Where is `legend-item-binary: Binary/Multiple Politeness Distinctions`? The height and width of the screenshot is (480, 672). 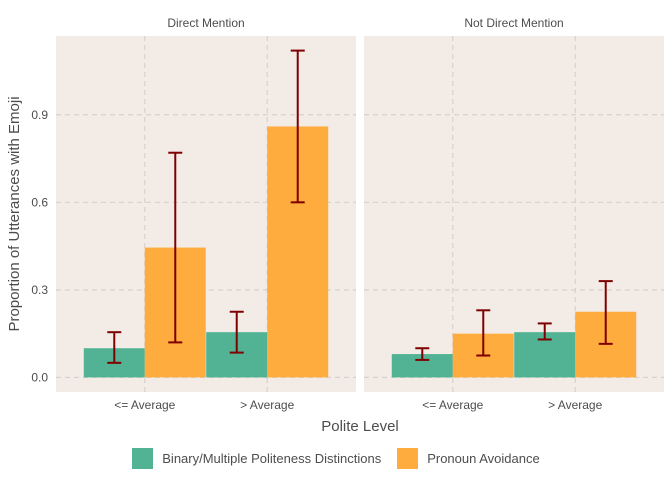
legend-item-binary: Binary/Multiple Politeness Distinctions is located at coordinates (256, 458).